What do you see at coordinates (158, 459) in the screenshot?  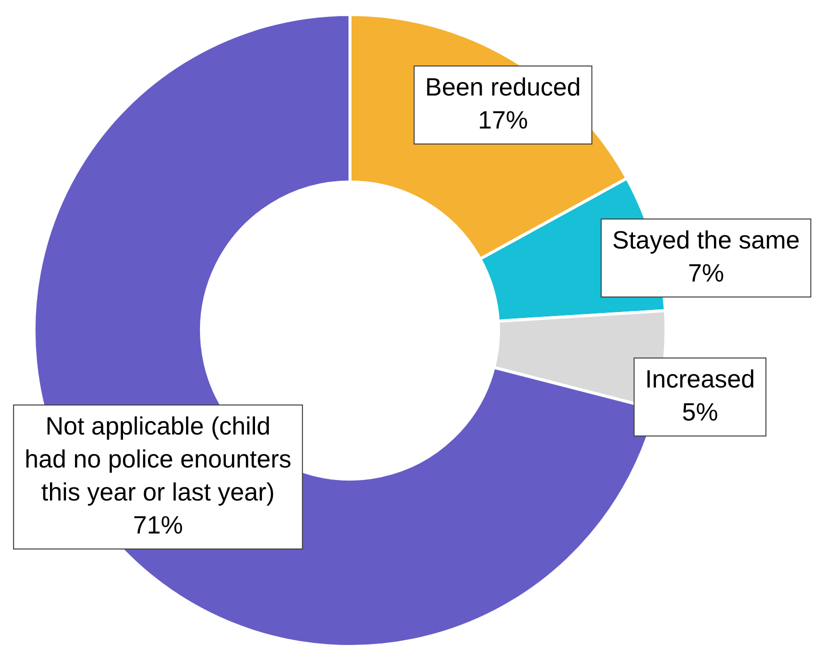 I see `slice-label: Not applicable (child had no police enounters this year or last year)` at bounding box center [158, 459].